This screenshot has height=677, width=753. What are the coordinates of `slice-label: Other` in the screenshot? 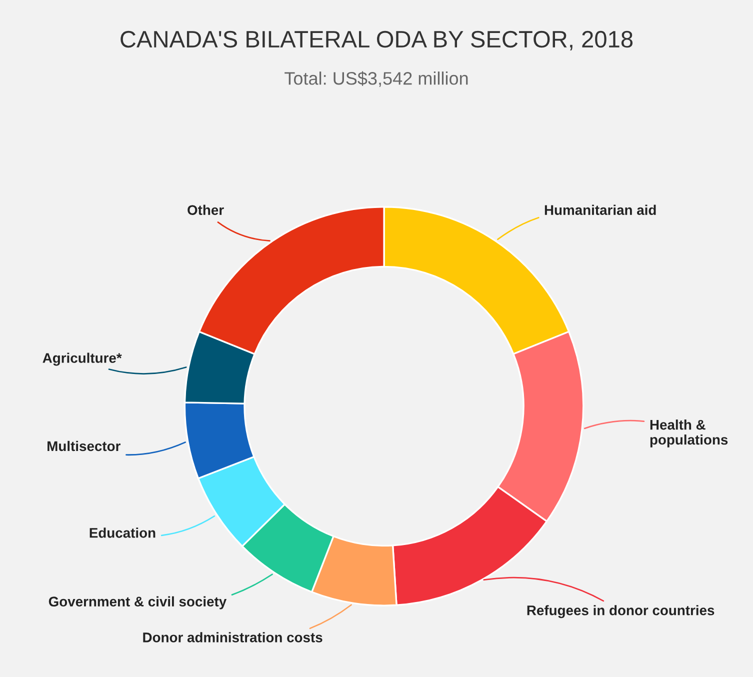 It's located at (206, 209).